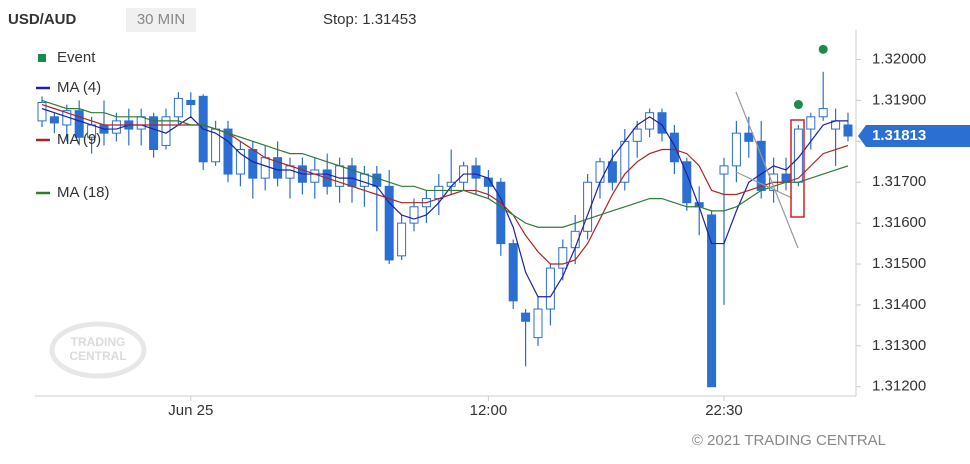 This screenshot has width=970, height=464. What do you see at coordinates (899, 59) in the screenshot?
I see `y-tick-label: 1.32000` at bounding box center [899, 59].